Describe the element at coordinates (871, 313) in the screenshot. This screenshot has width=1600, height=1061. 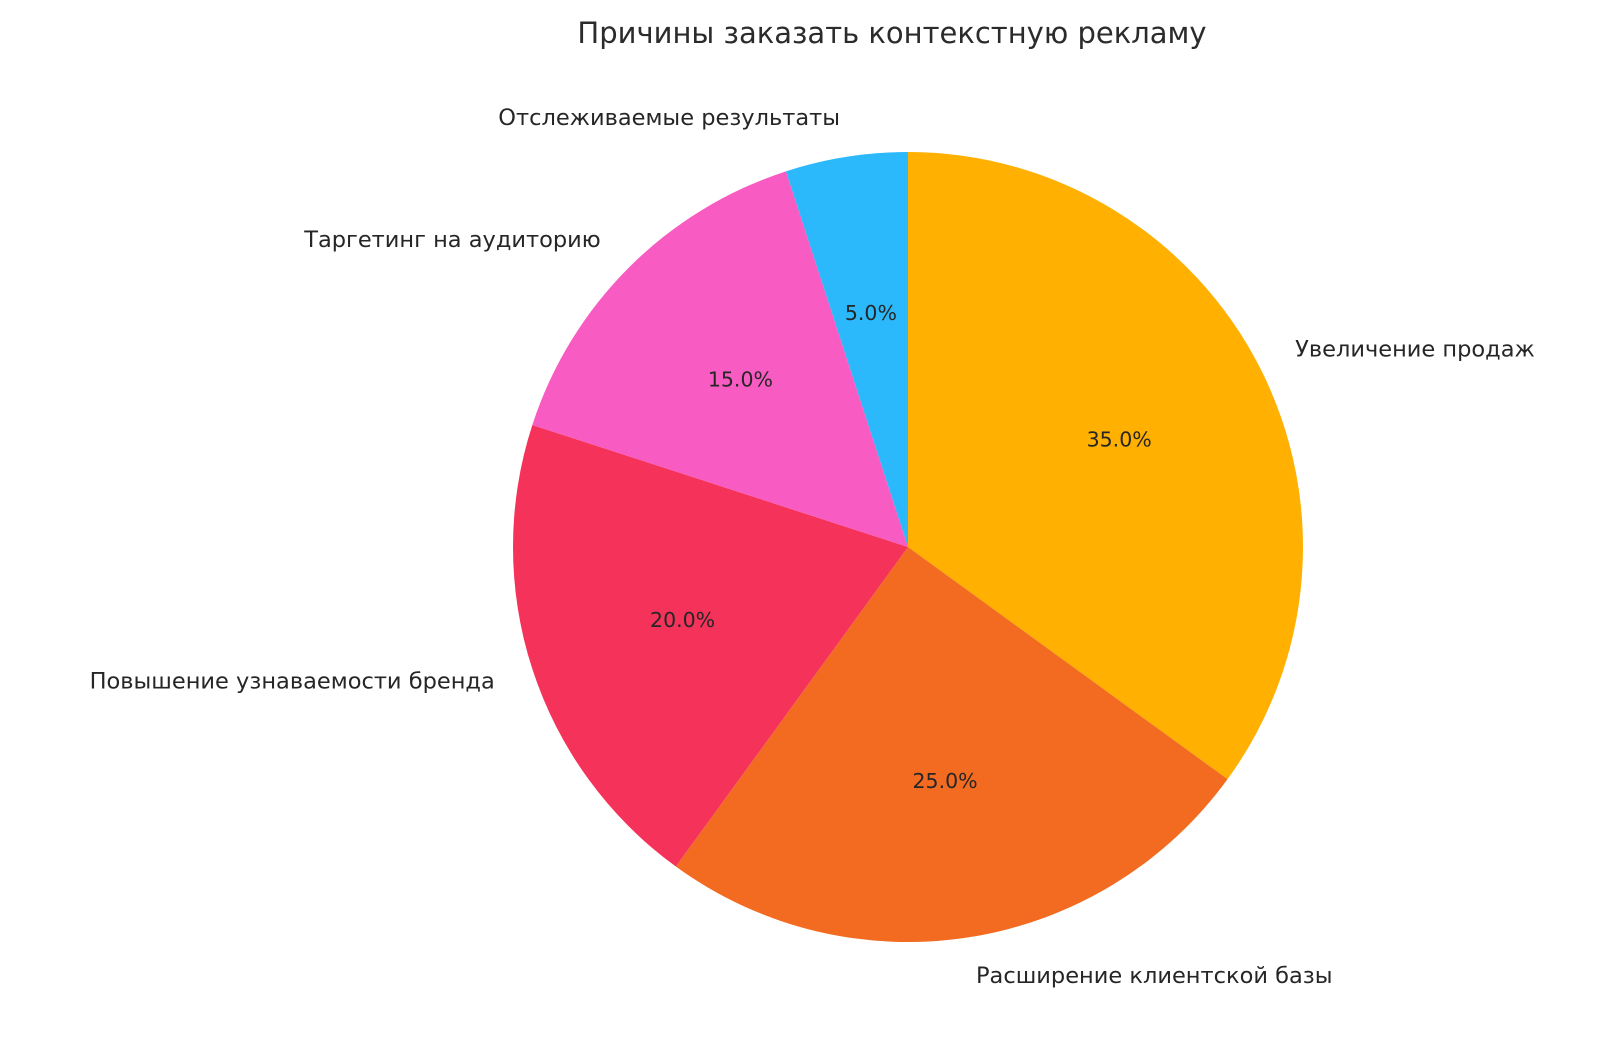
I see `pct-label-4: 5.0%` at that location.